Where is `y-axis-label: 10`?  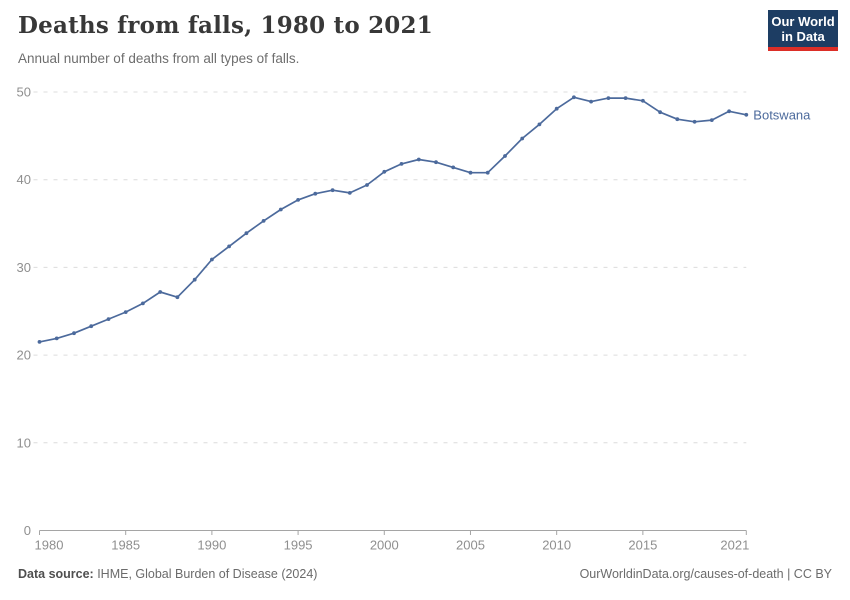 y-axis-label: 10 is located at coordinates (24, 442).